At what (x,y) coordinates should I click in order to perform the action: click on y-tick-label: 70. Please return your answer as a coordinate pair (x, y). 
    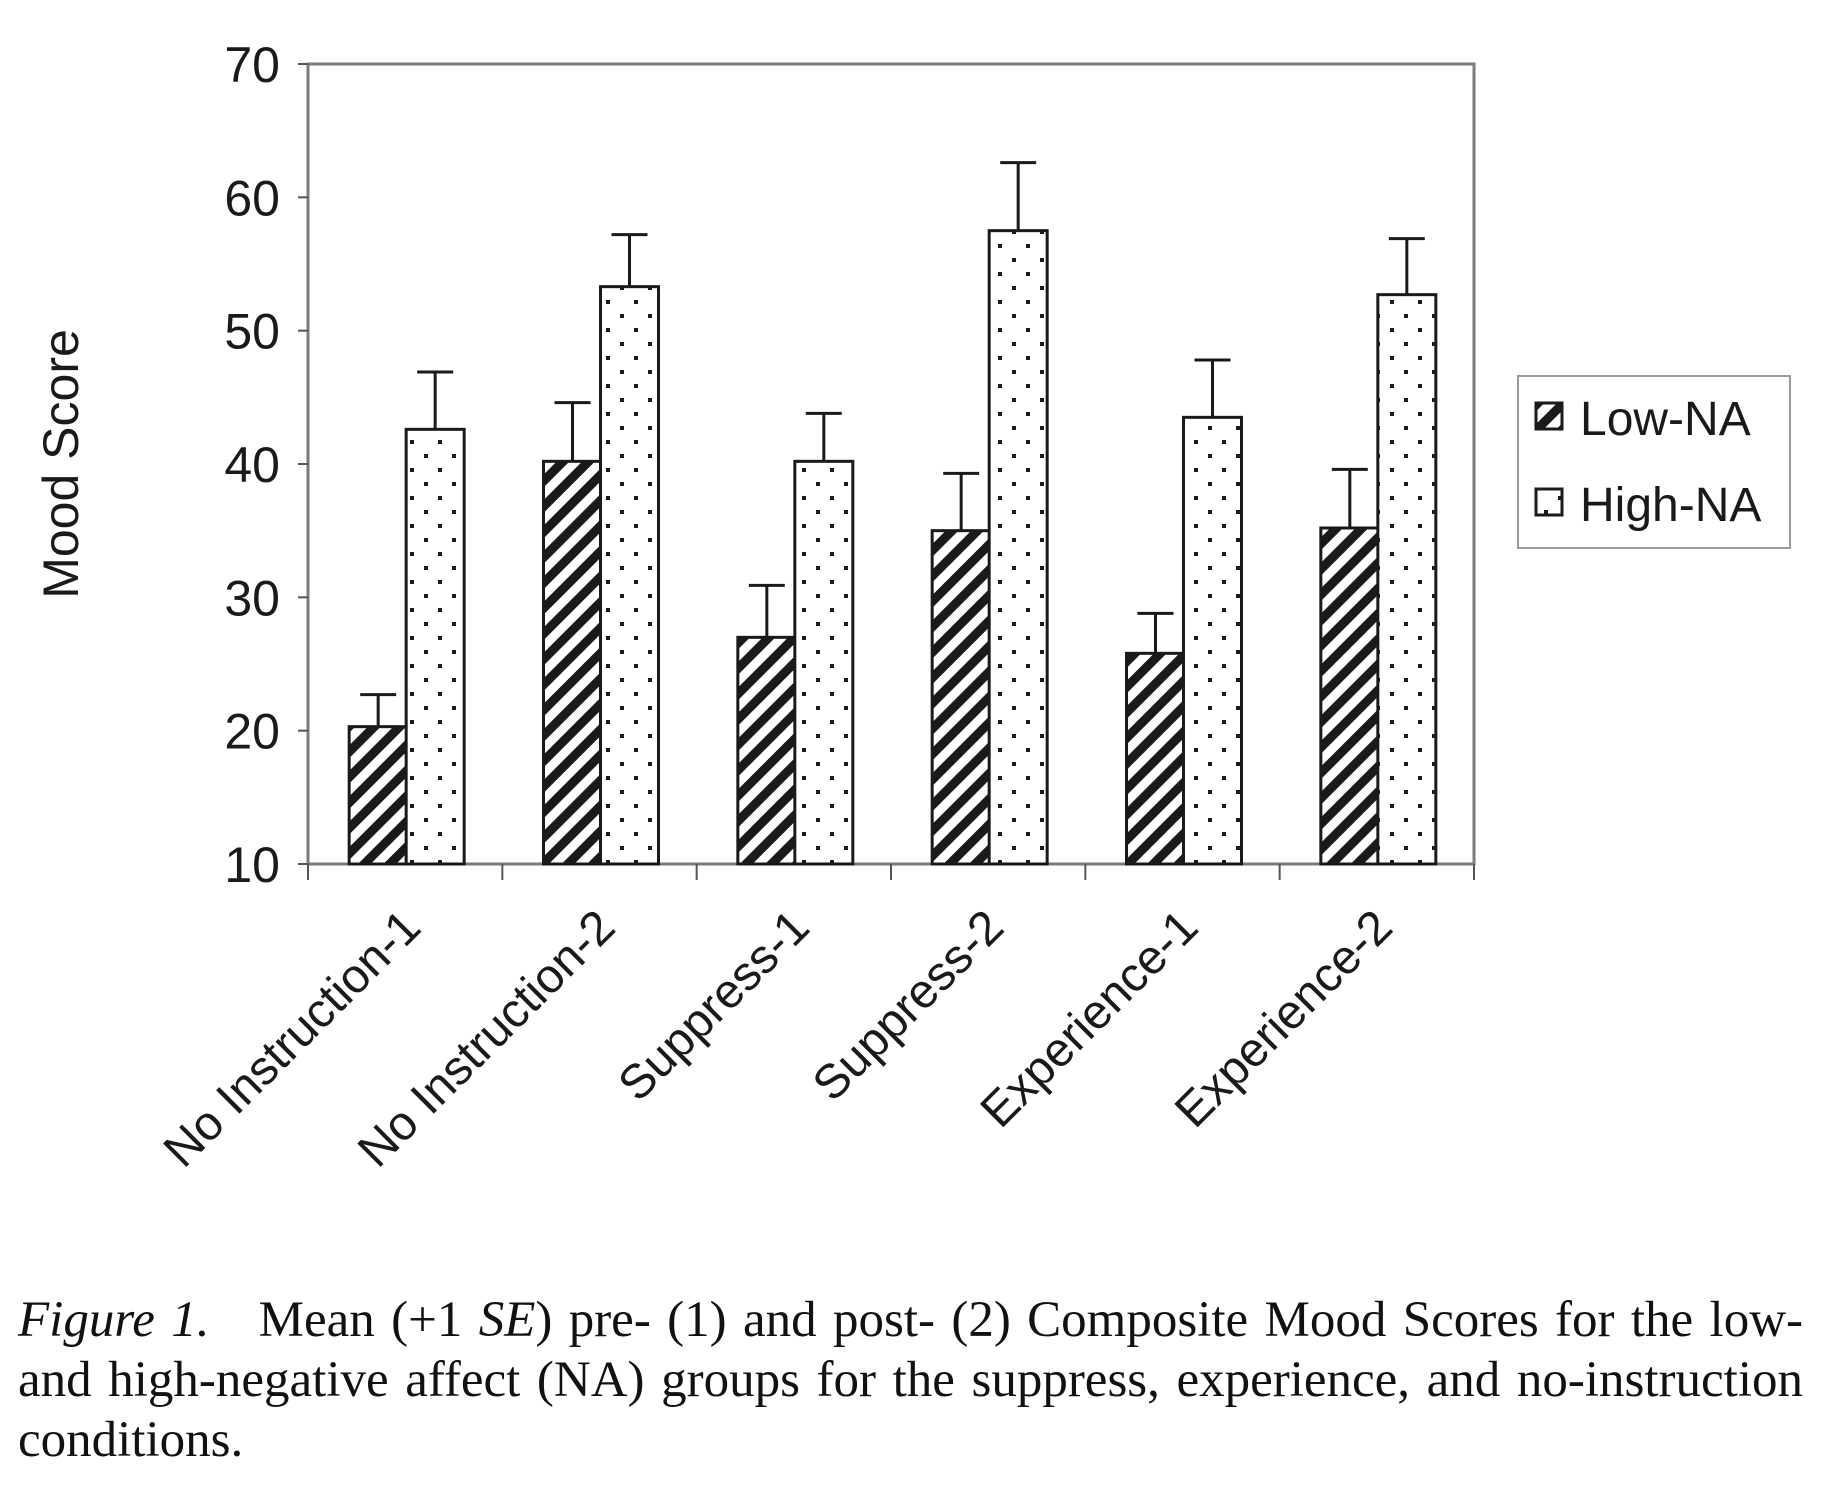
    Looking at the image, I should click on (252, 65).